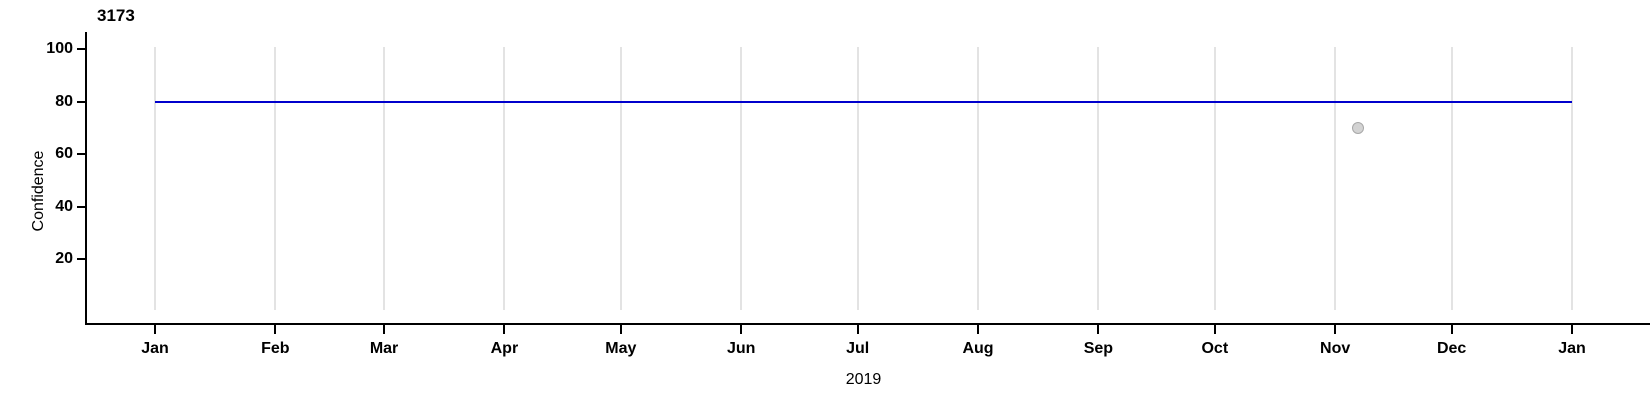 This screenshot has height=400, width=1650. Describe the element at coordinates (116, 15) in the screenshot. I see `chart-title: 3173` at that location.